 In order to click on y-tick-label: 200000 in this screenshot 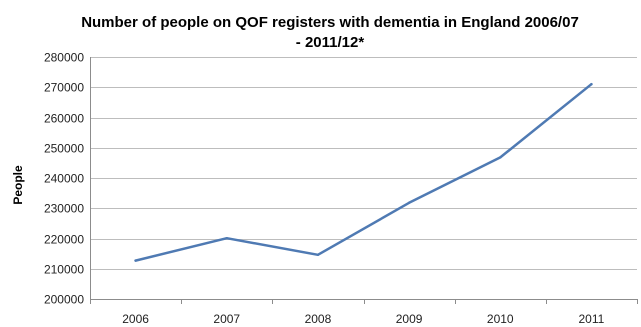, I will do `click(64, 300)`.